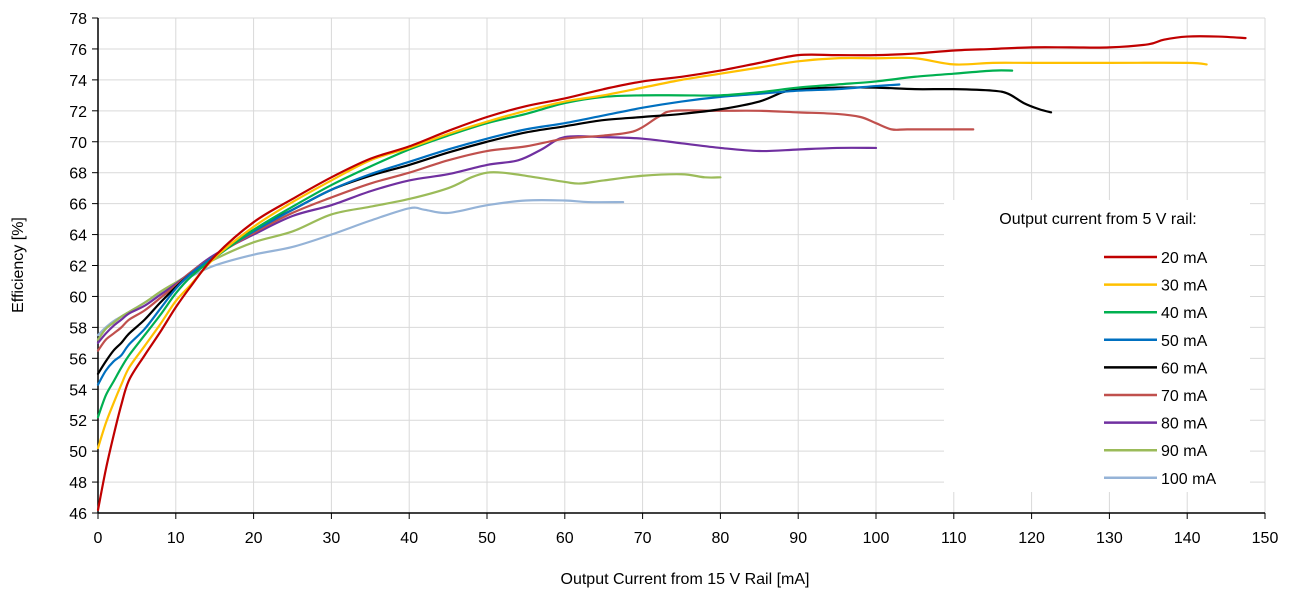  I want to click on legend-label-70-ma: 70 mA, so click(1184, 396).